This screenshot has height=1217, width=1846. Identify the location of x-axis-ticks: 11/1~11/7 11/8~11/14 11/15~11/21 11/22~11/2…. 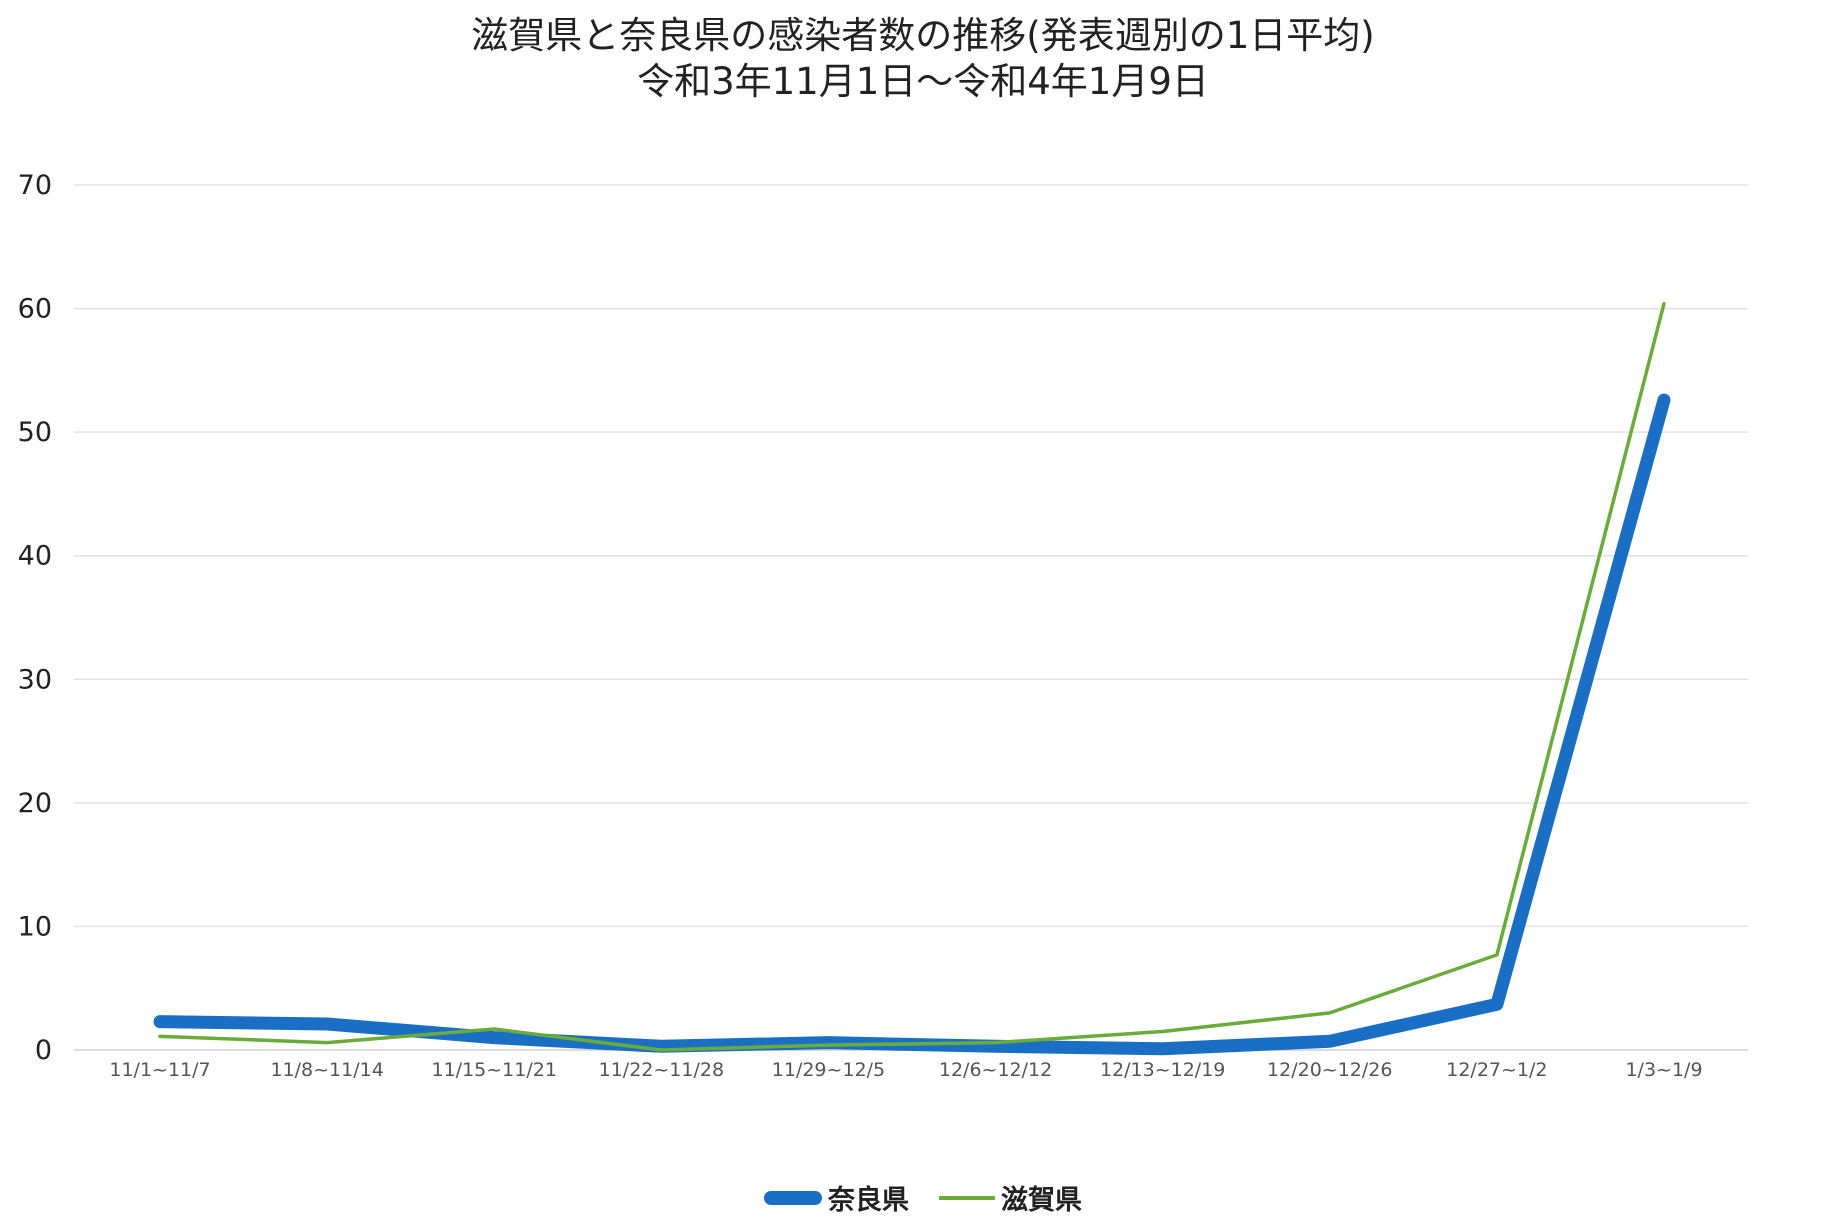
(905, 1070).